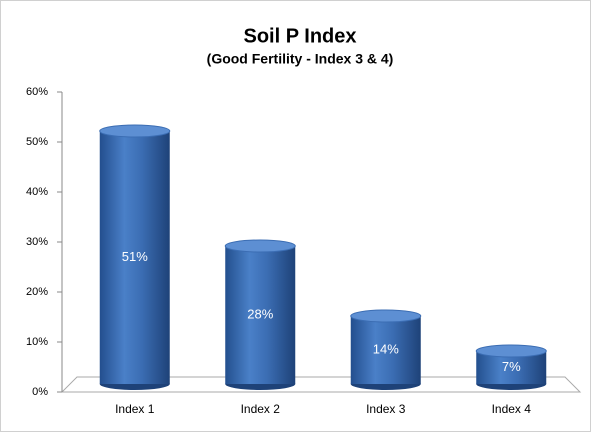 This screenshot has height=433, width=592. I want to click on value-label: 51%, so click(135, 256).